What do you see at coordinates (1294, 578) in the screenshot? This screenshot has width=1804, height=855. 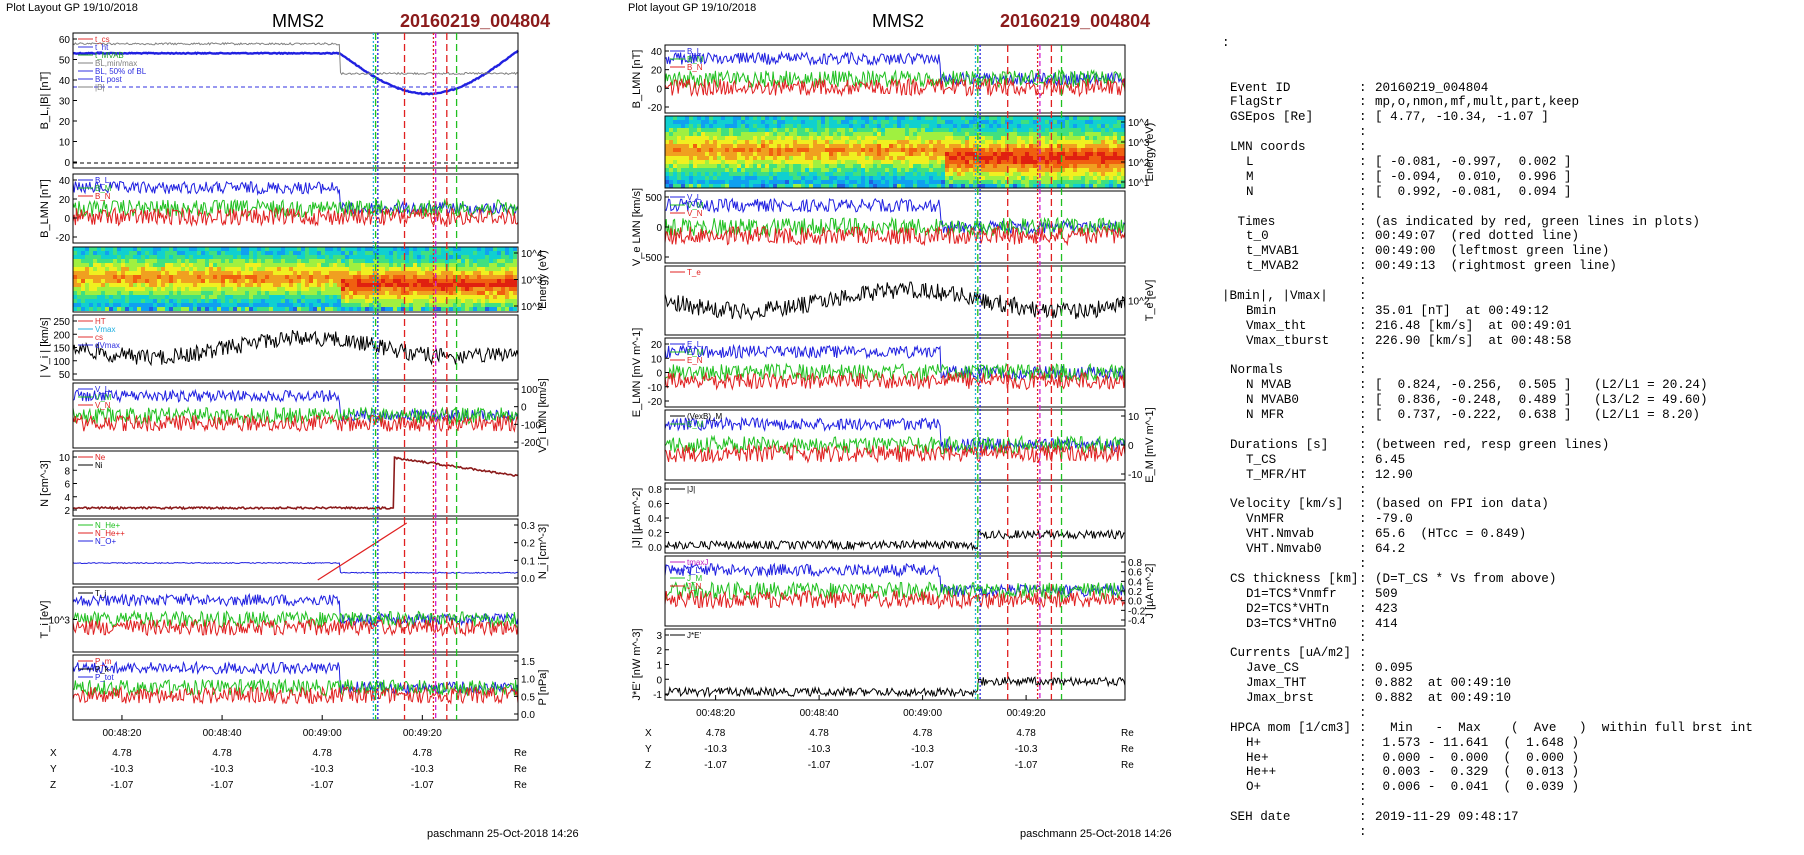 I see `info-key: CS thickness [km]` at bounding box center [1294, 578].